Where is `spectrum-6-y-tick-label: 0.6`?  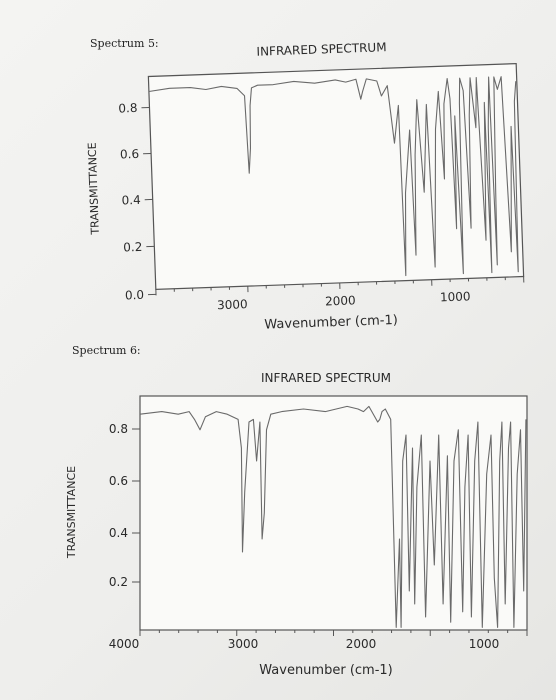
spectrum-6-y-tick-label: 0.6 is located at coordinates (118, 481).